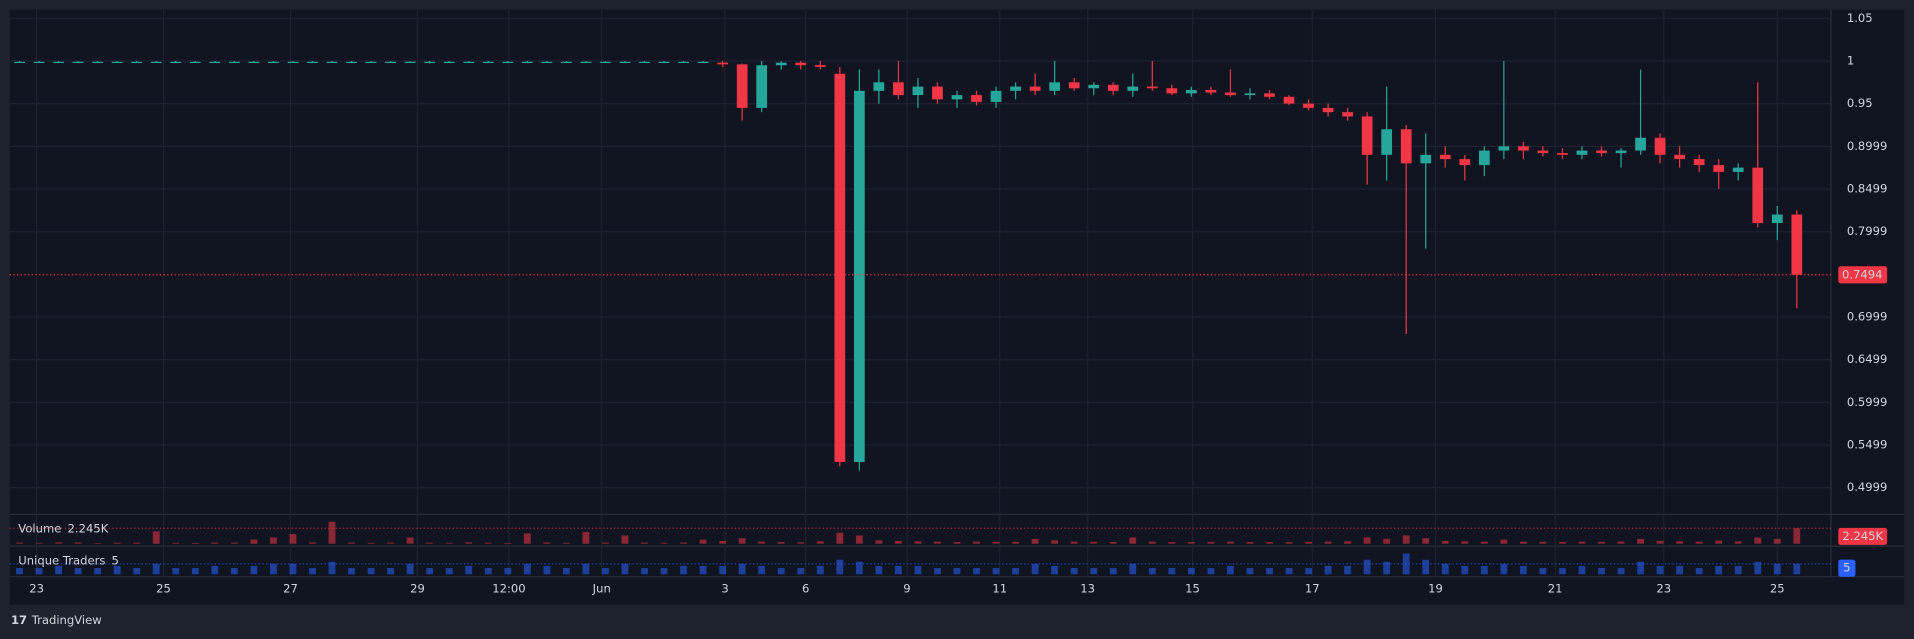 The image size is (1914, 639). What do you see at coordinates (1192, 588) in the screenshot?
I see `x-tick-label: 15` at bounding box center [1192, 588].